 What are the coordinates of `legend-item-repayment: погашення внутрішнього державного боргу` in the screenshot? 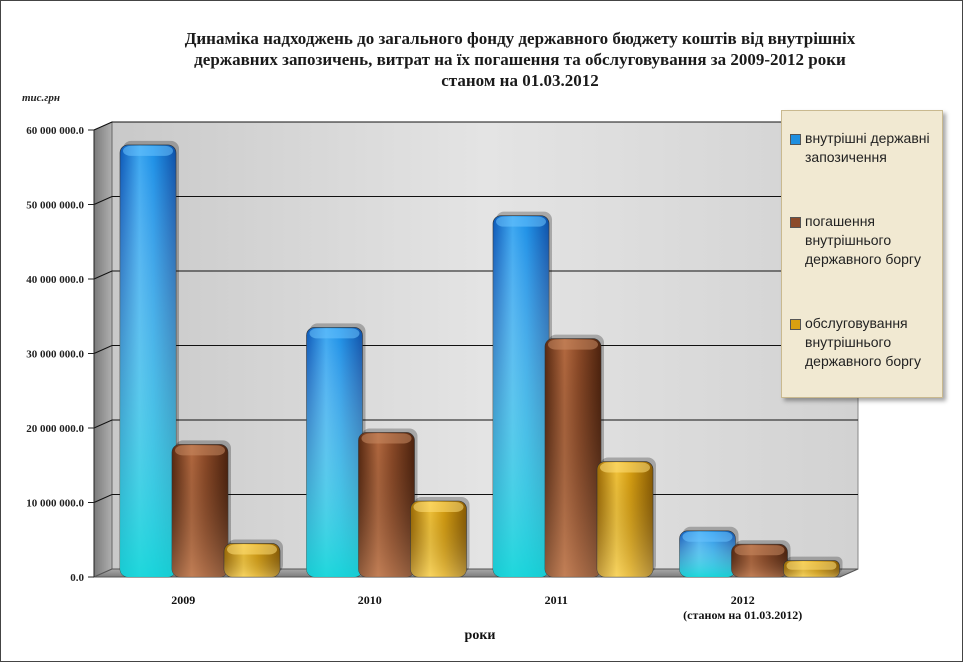 It's located at (863, 240).